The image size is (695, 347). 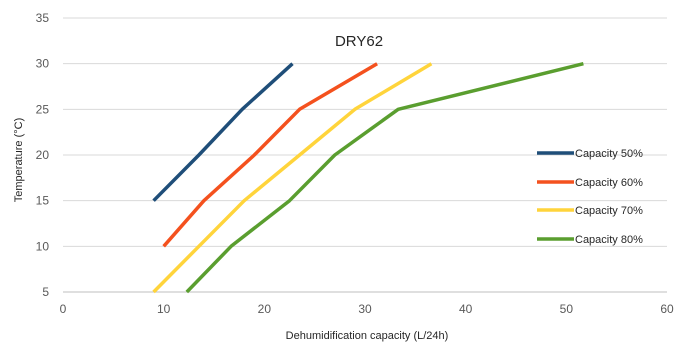 I want to click on legend-label: Capacity 50%, so click(x=609, y=154).